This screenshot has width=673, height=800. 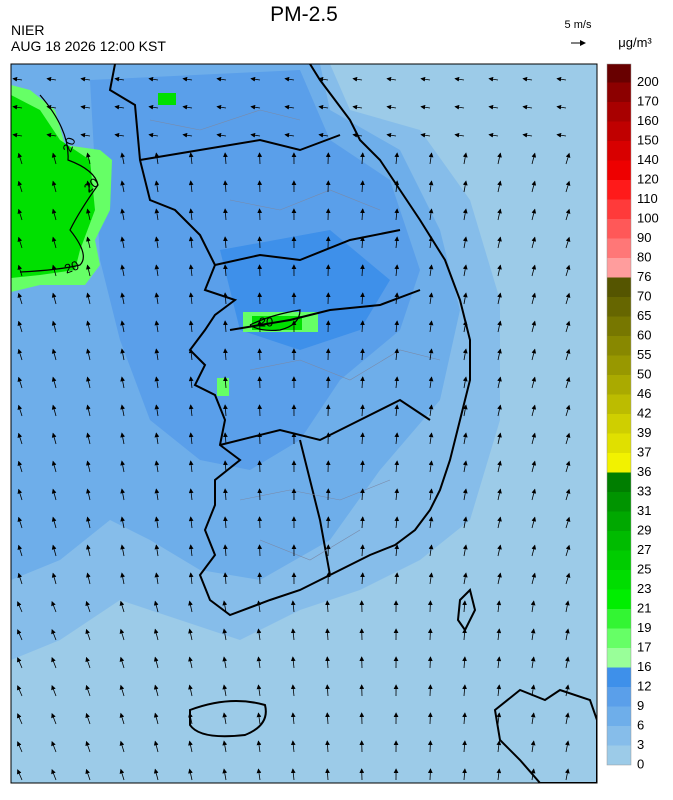 What do you see at coordinates (644, 256) in the screenshot?
I see `colorbar-label: 80` at bounding box center [644, 256].